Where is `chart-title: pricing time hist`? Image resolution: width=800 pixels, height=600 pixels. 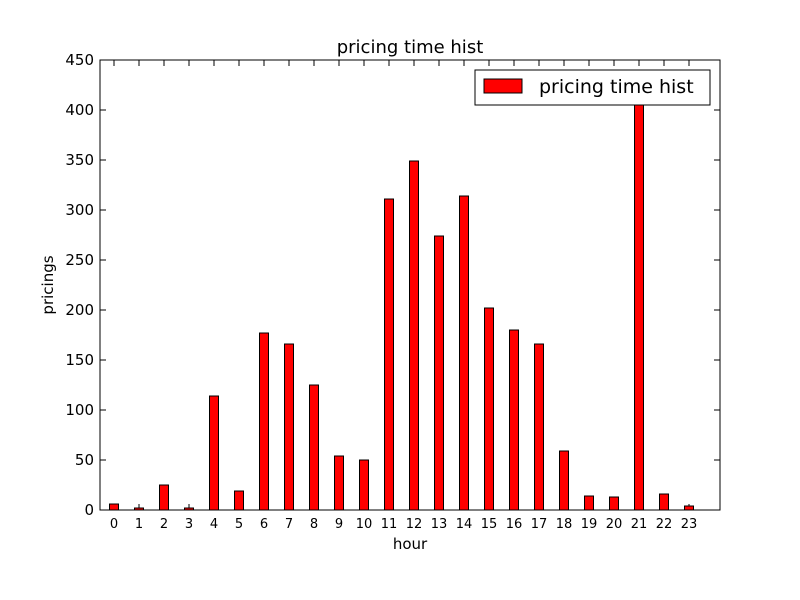
chart-title: pricing time hist is located at coordinates (410, 47).